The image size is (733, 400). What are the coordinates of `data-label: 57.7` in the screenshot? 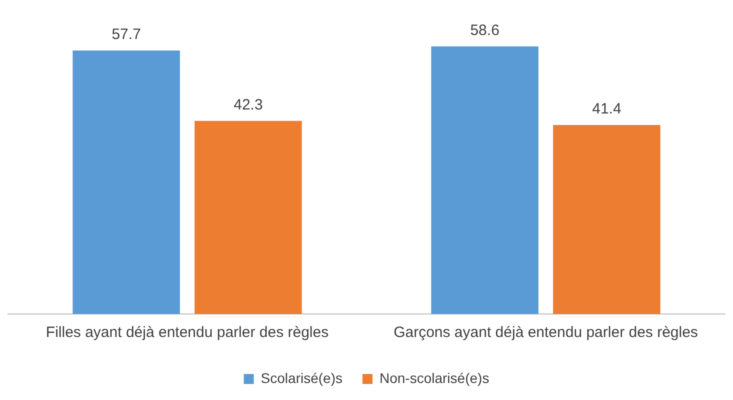 It's located at (126, 35).